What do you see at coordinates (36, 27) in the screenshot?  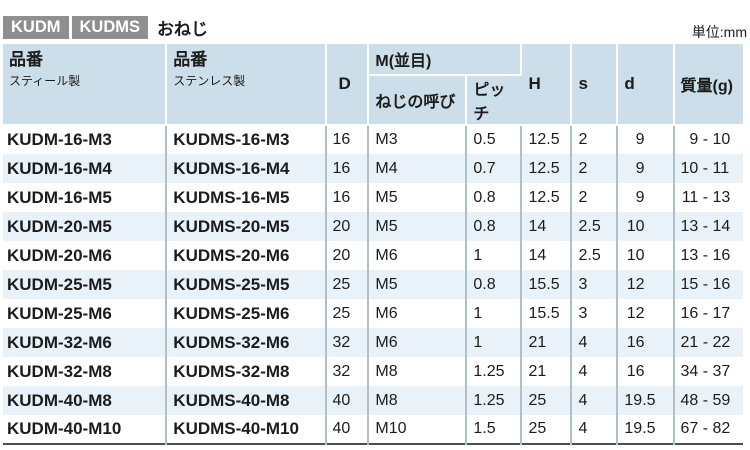 I see `model-badge-kudm: KUDM` at bounding box center [36, 27].